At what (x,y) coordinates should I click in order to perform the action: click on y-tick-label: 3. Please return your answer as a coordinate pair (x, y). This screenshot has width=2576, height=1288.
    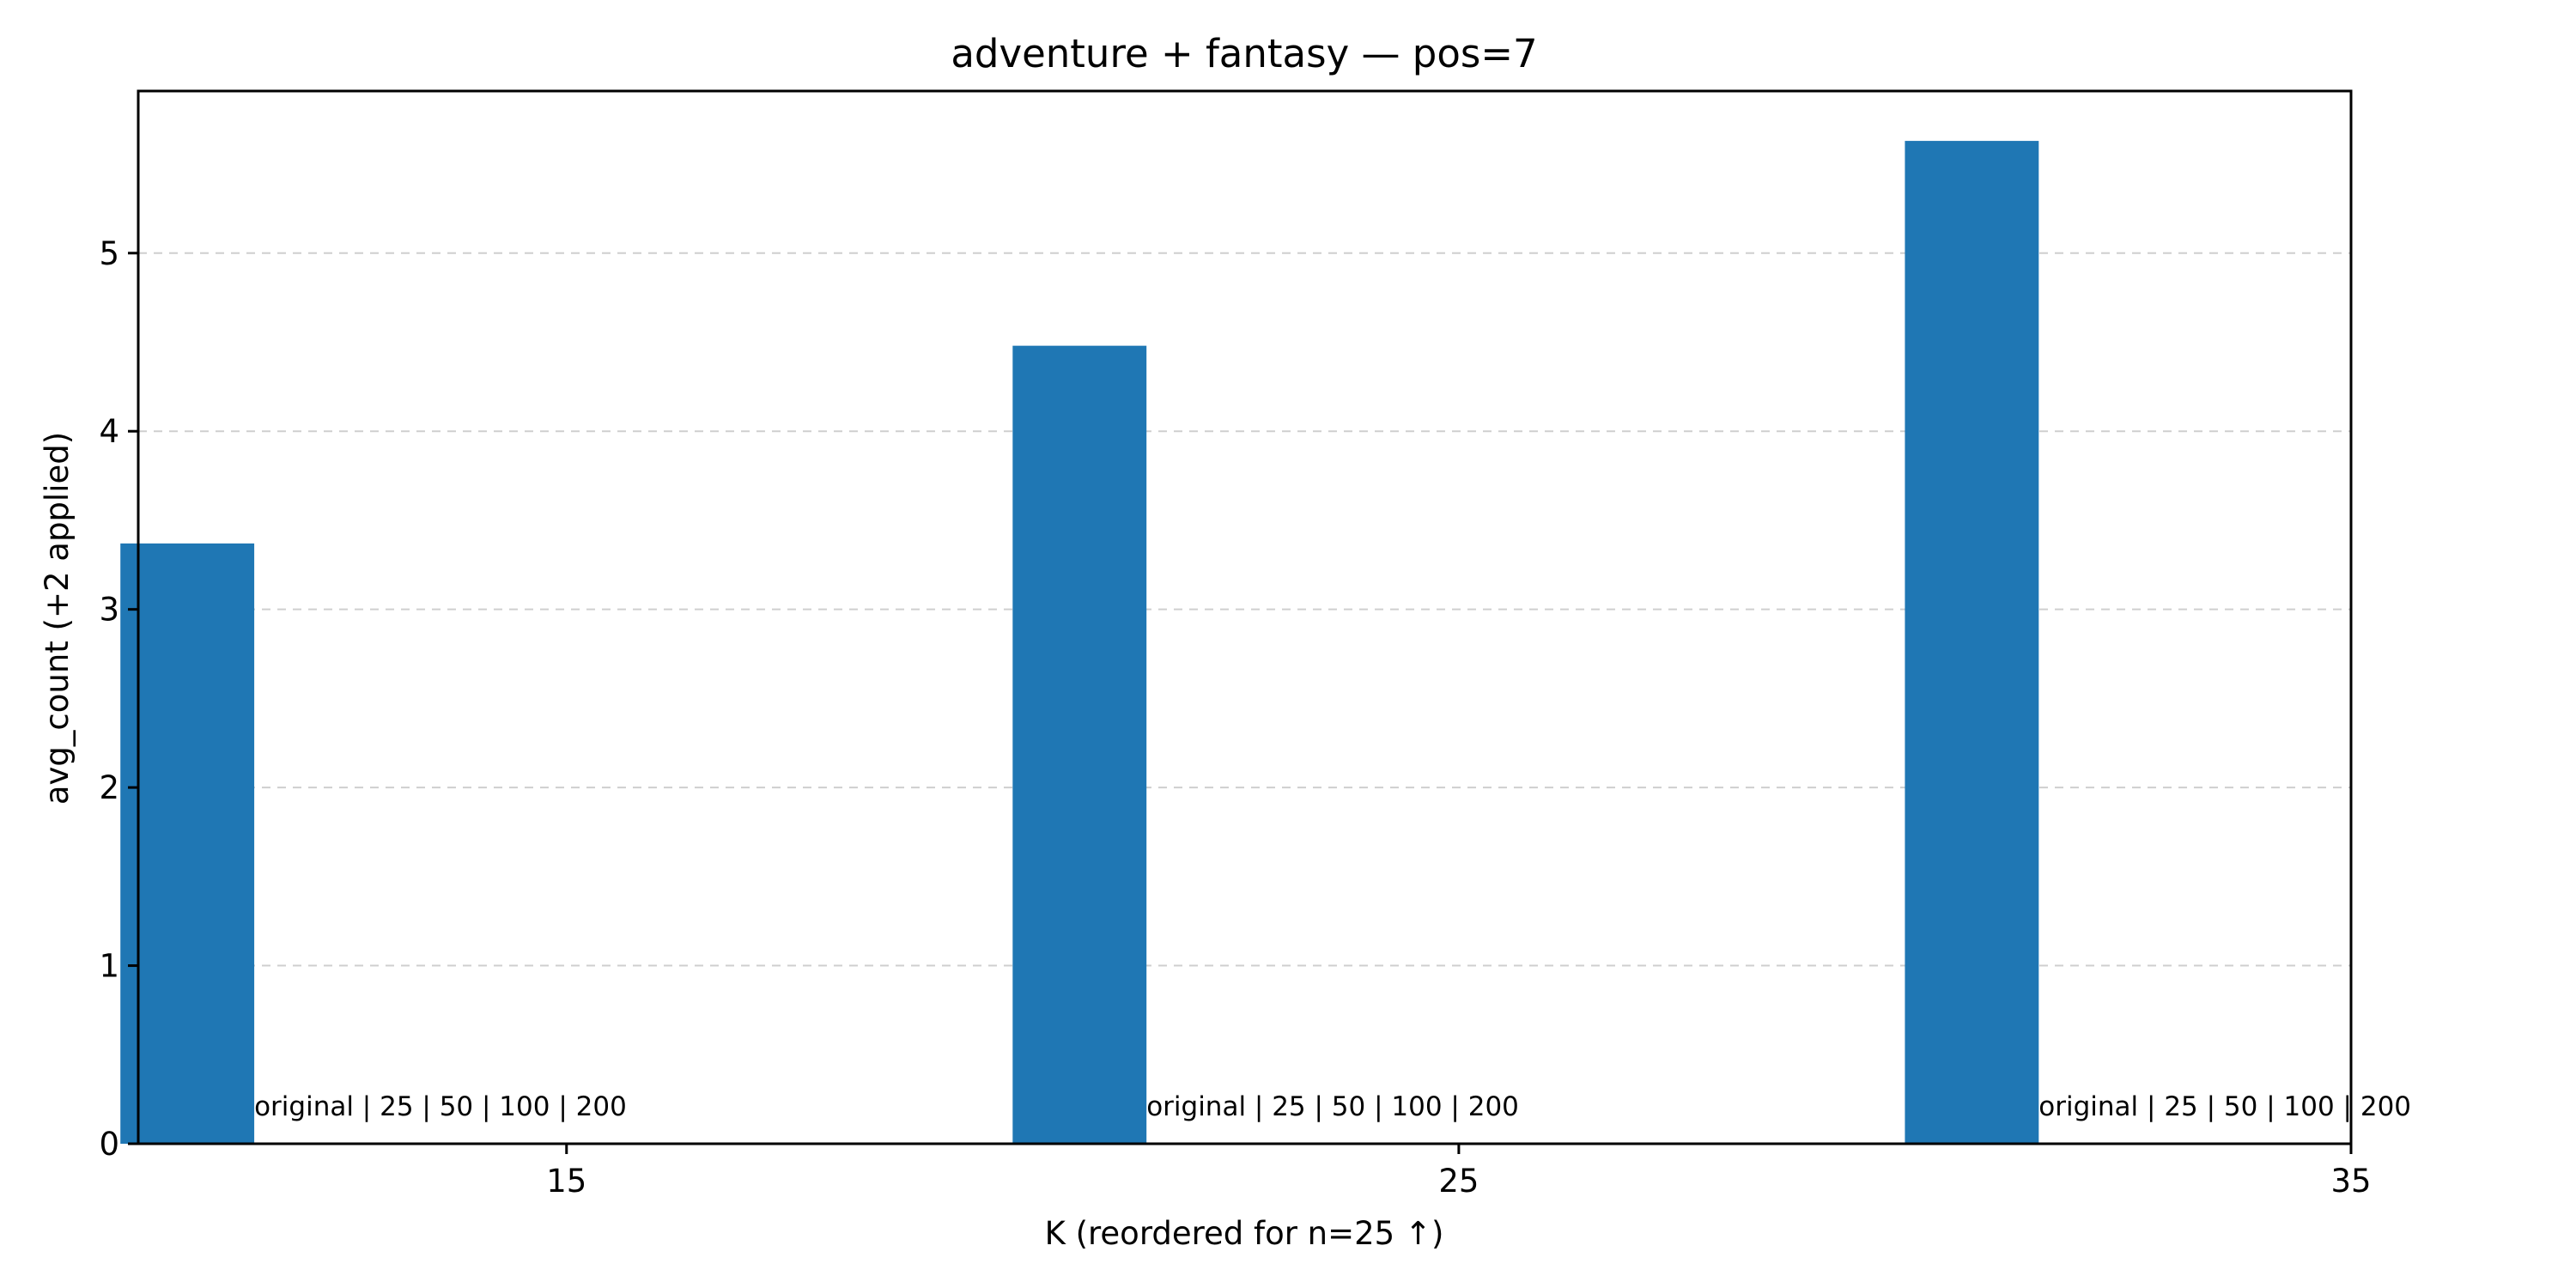
    Looking at the image, I should click on (109, 610).